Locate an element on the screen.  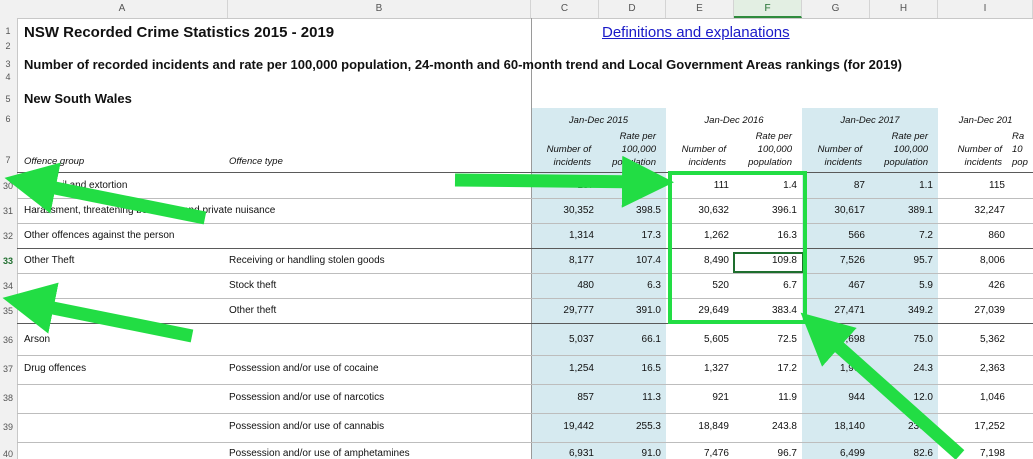
value-cell: 87 is located at coordinates (859, 185).